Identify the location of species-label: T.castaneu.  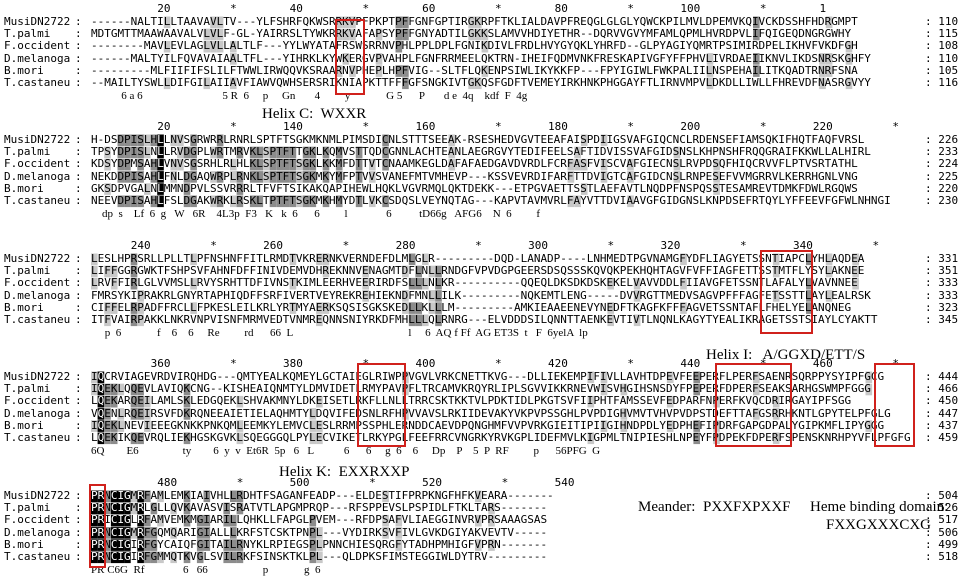
(37, 82).